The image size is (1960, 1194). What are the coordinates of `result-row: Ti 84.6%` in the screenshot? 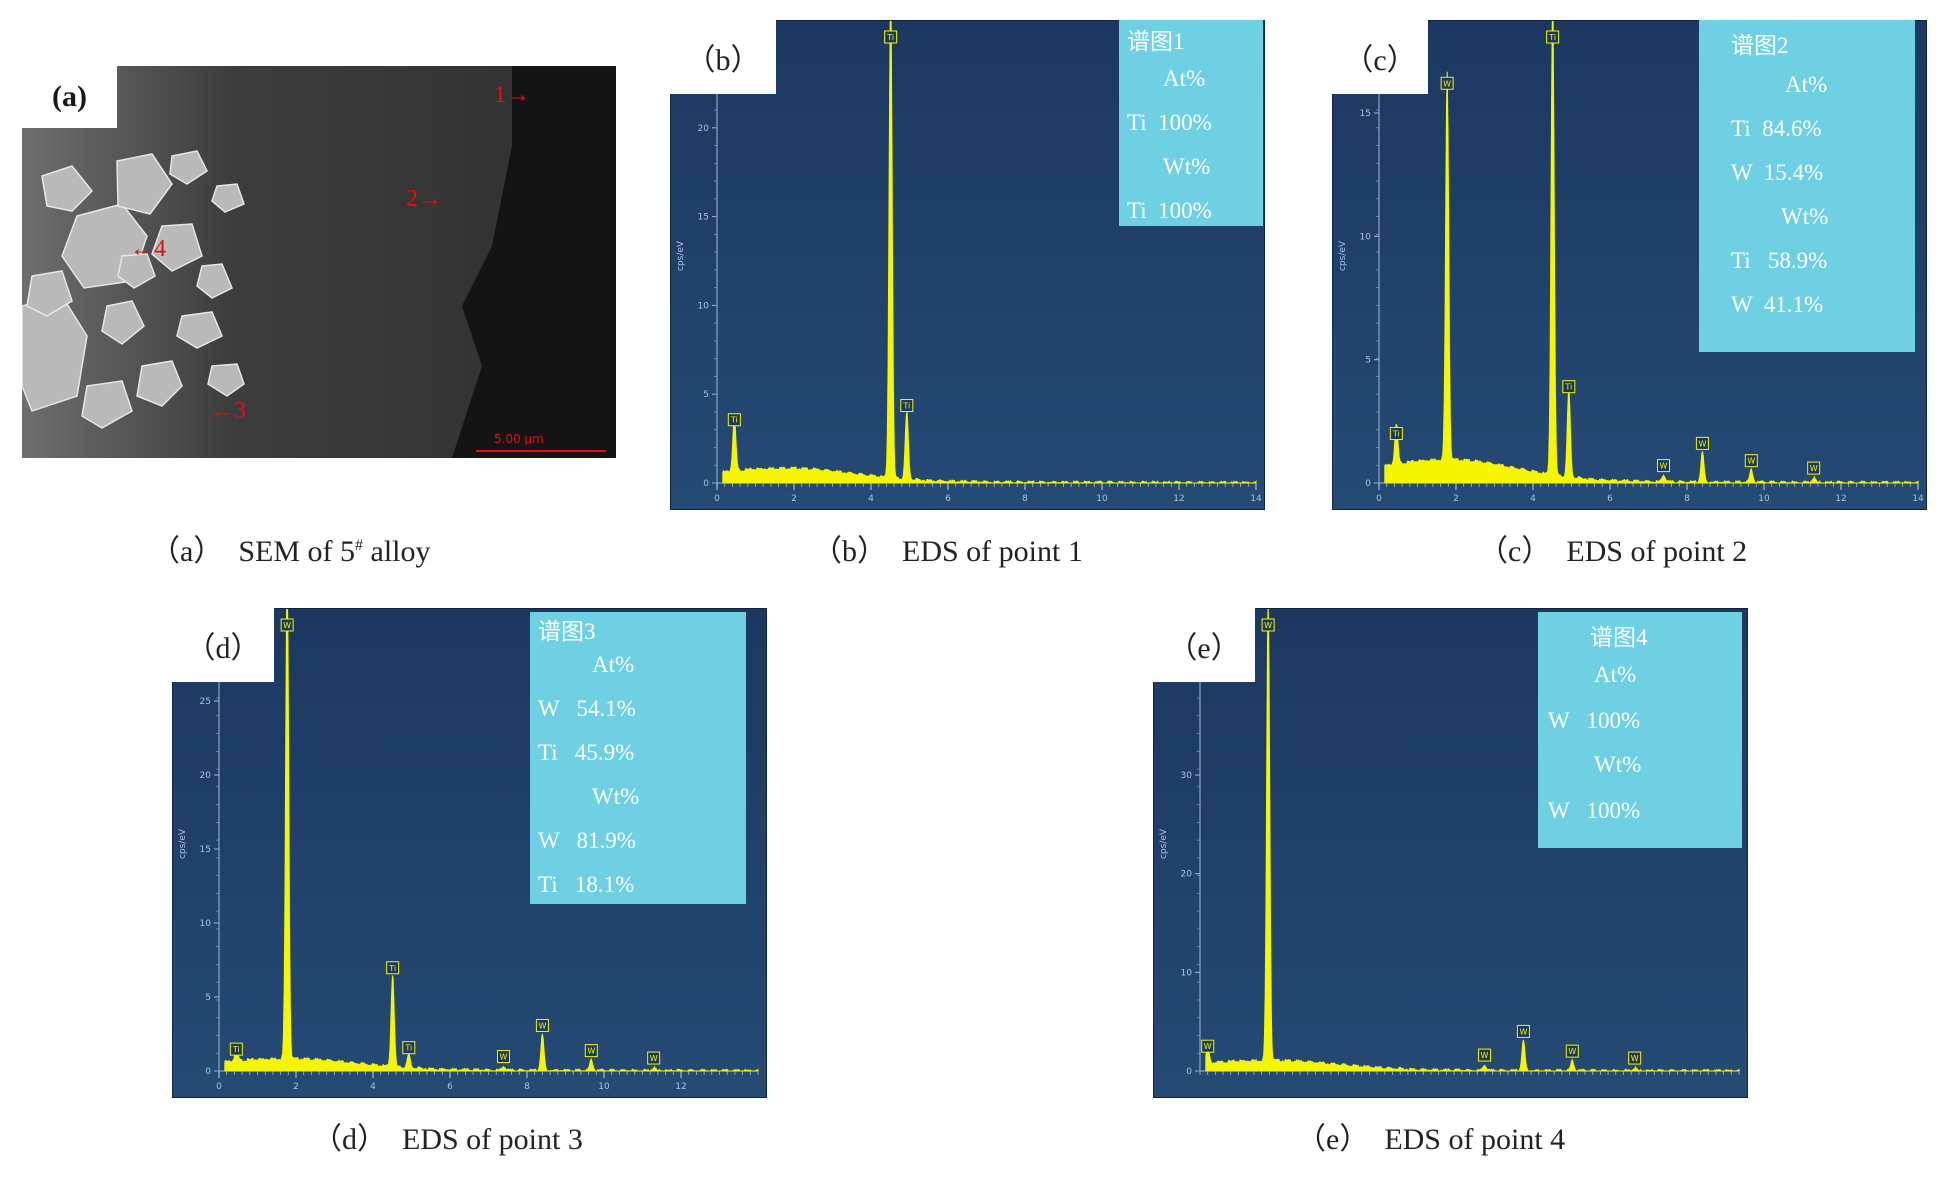 It's located at (1776, 128).